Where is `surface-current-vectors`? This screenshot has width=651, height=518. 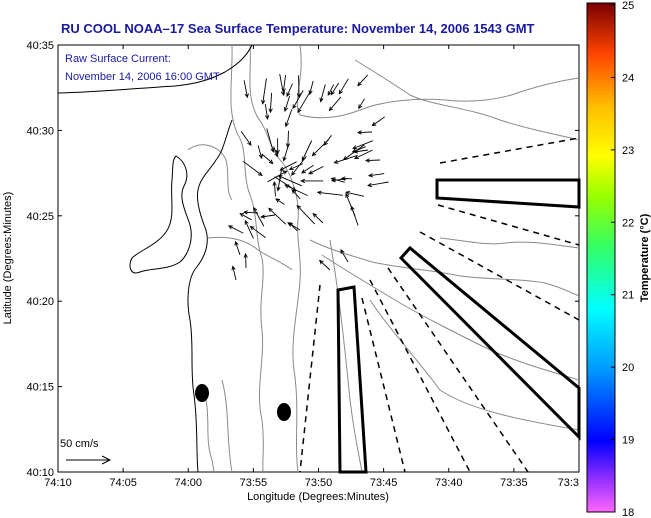 surface-current-vectors is located at coordinates (308, 177).